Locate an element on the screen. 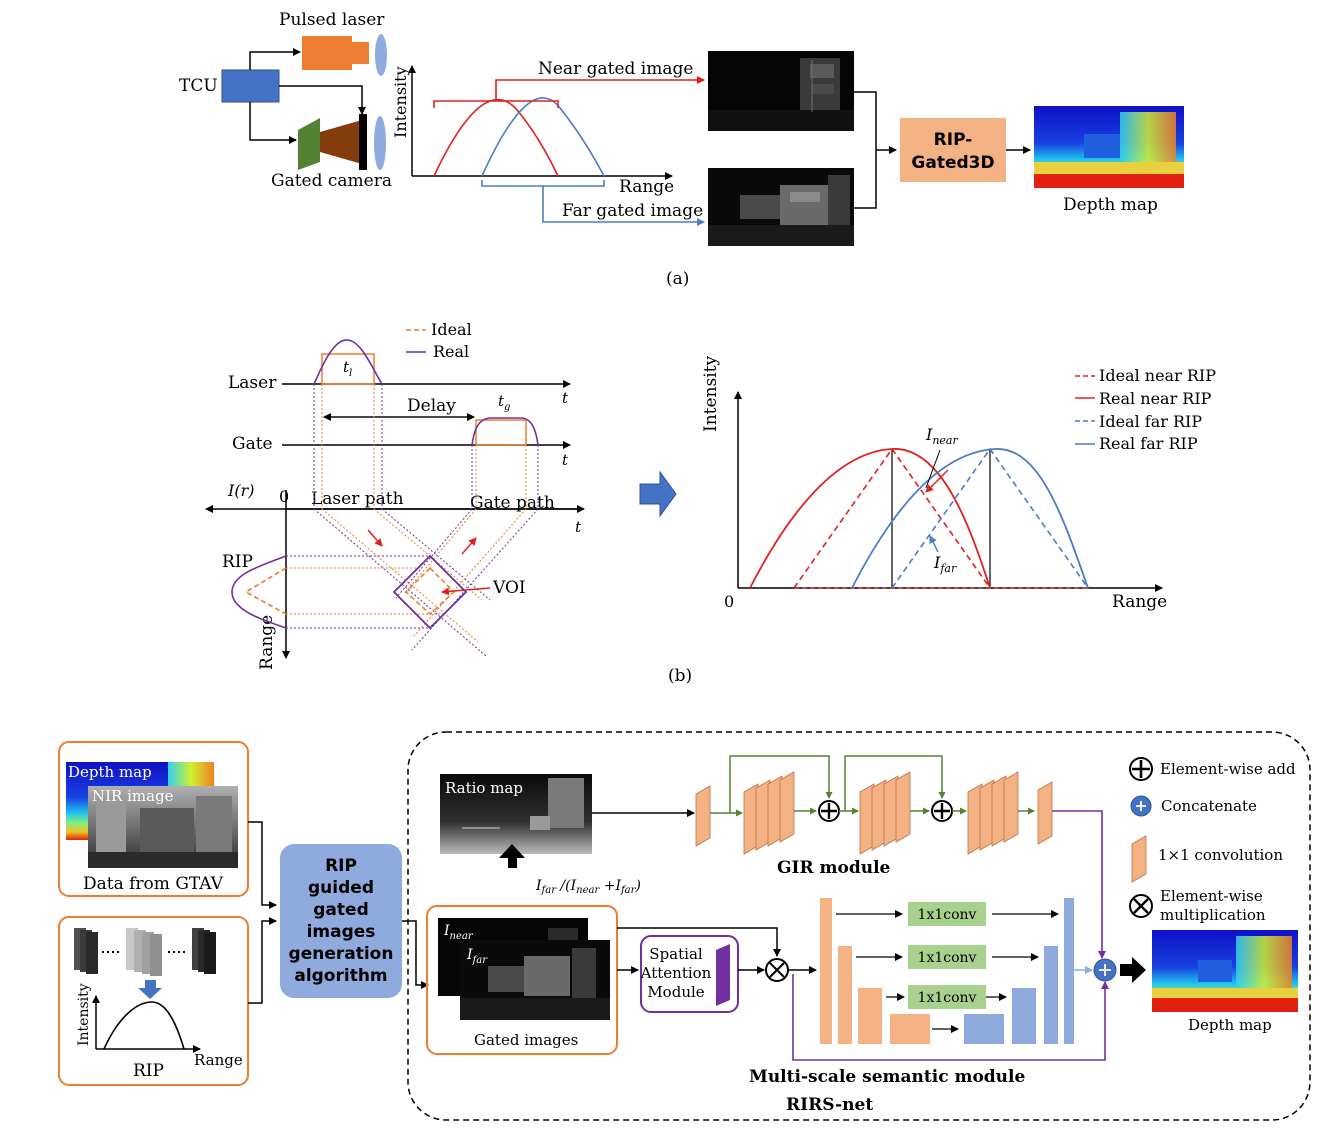 This screenshot has width=1338, height=1132. rip-gated3d-line1: RIP- is located at coordinates (953, 140).